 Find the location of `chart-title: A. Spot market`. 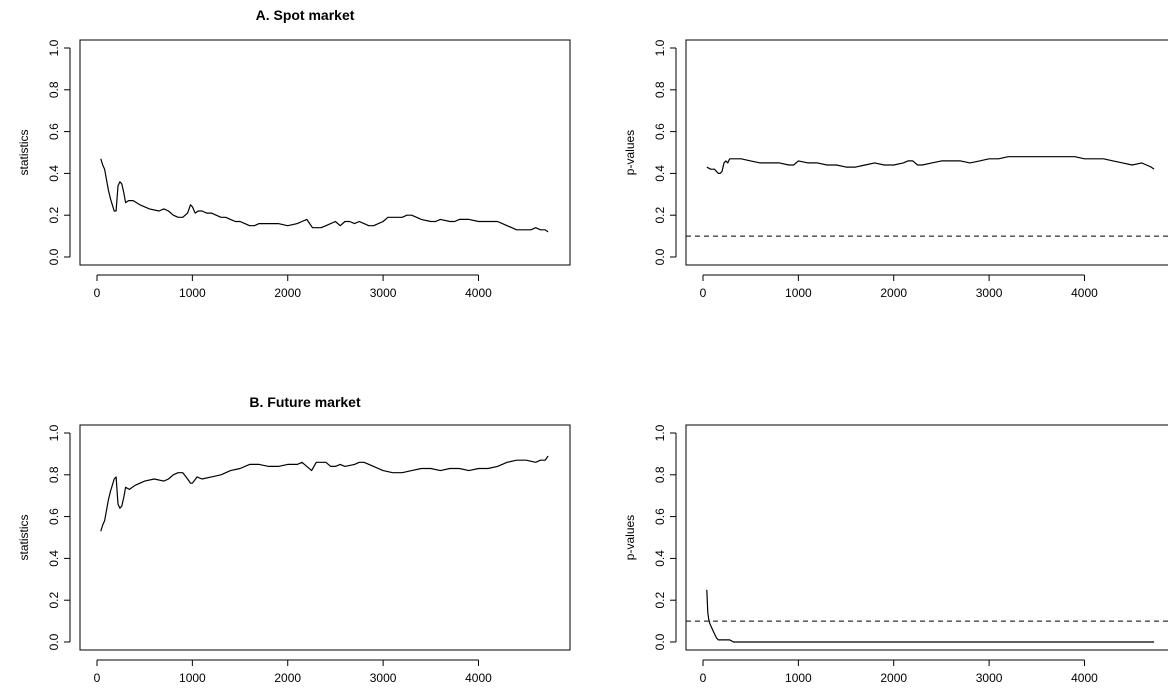

chart-title: A. Spot market is located at coordinates (305, 15).